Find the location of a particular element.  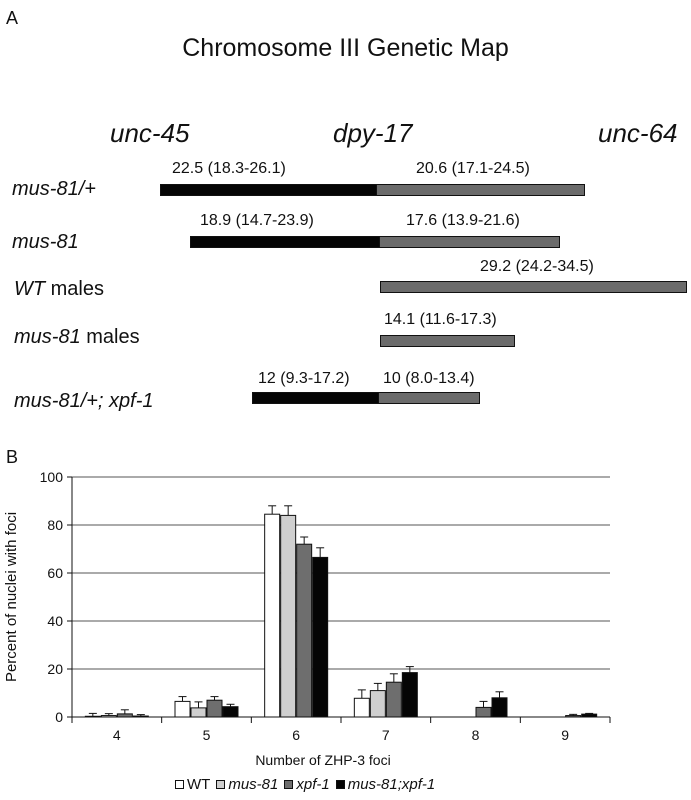

legend-item-mus-81: mus-81 is located at coordinates (247, 784).